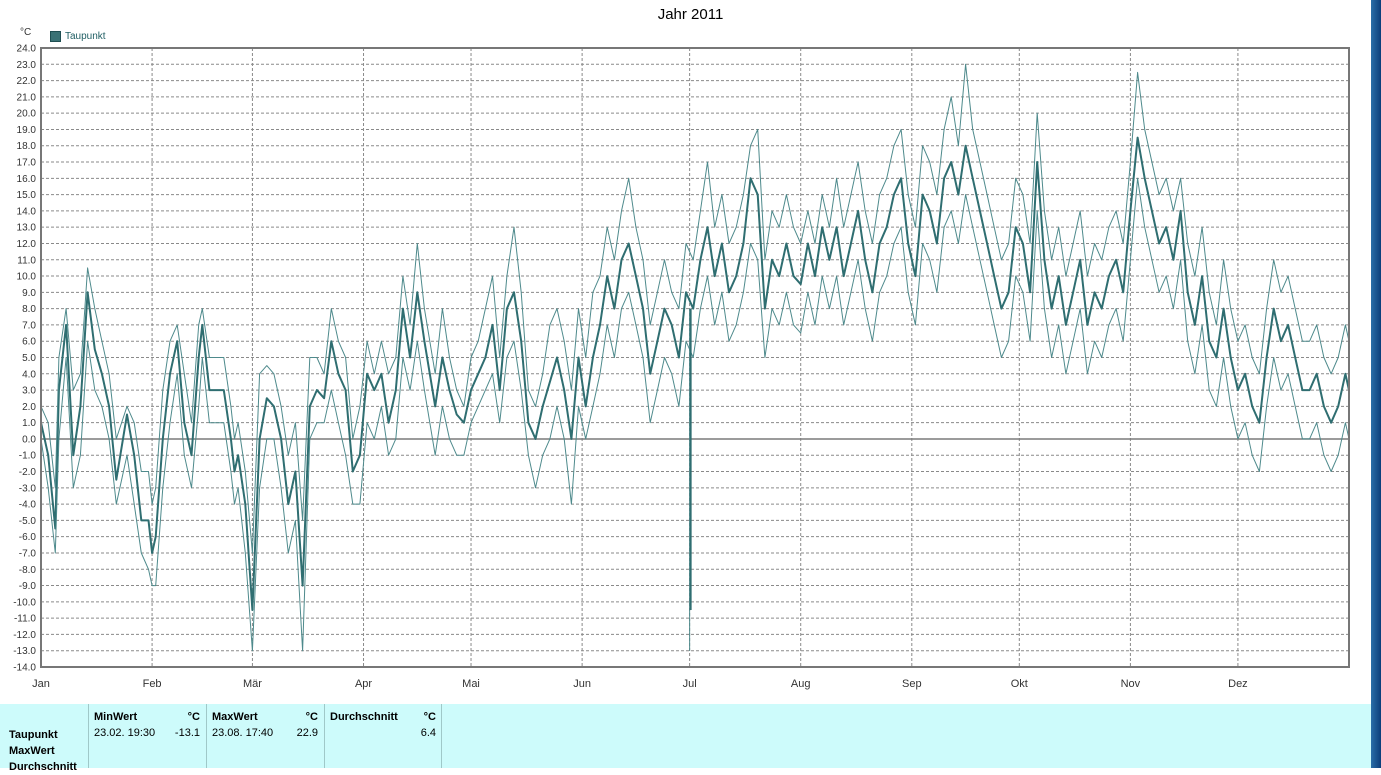  Describe the element at coordinates (26, 32) in the screenshot. I see `y-axis-unit: °C` at that location.